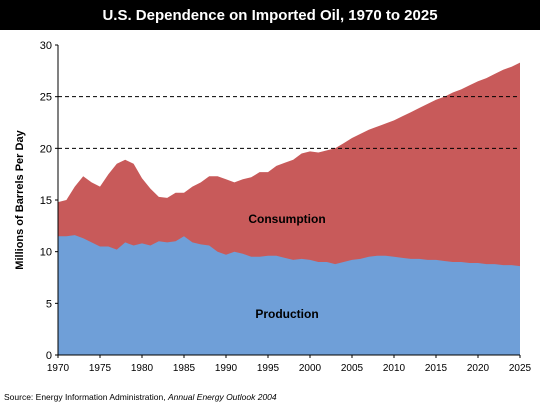 The height and width of the screenshot is (406, 540). I want to click on x-tick-label: 2020, so click(478, 368).